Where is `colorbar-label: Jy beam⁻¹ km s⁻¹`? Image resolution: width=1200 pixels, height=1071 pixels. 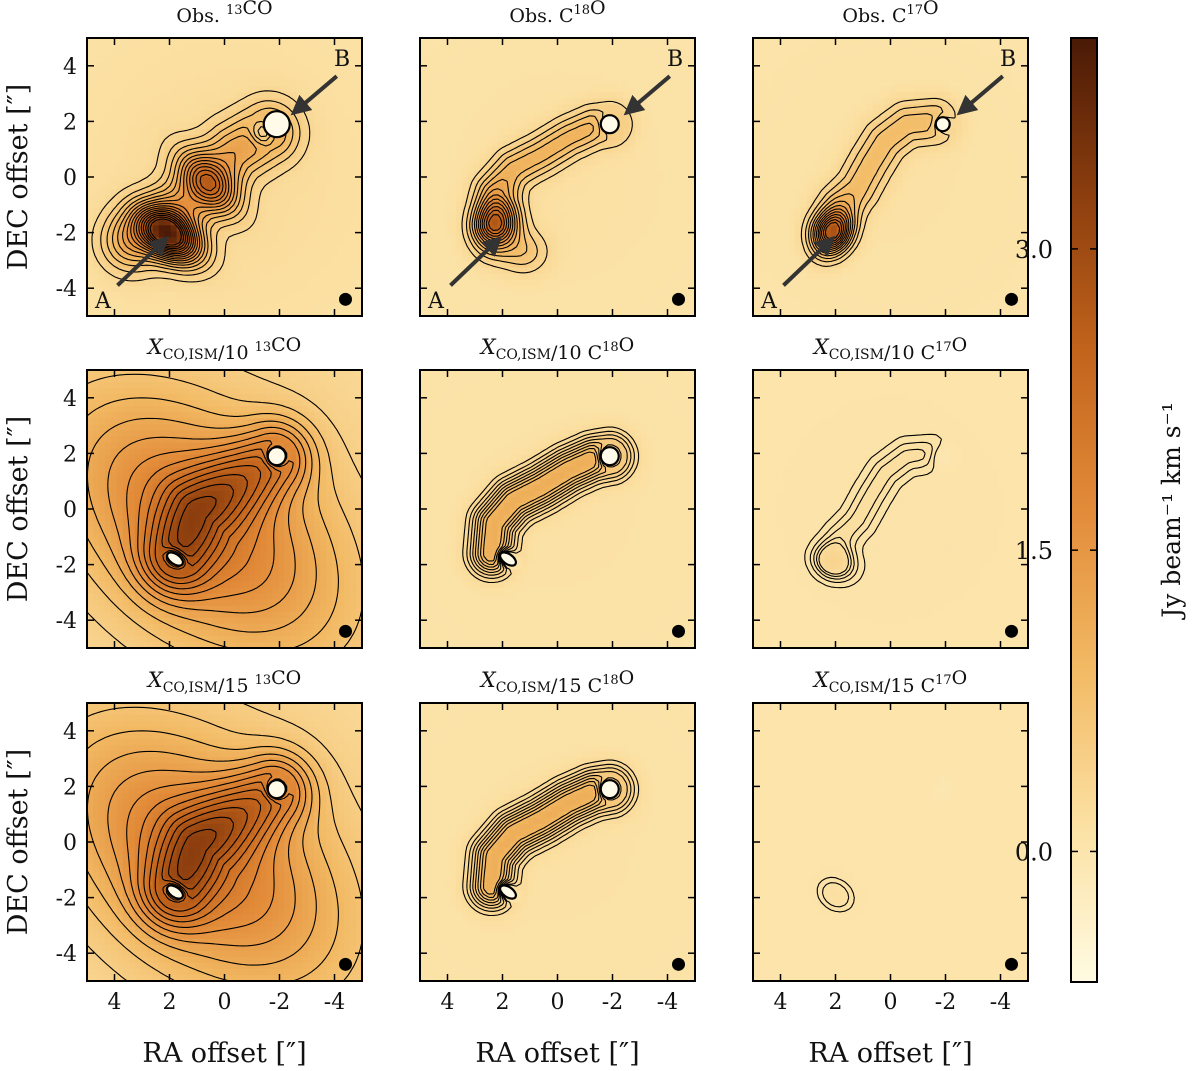
colorbar-label: Jy beam⁻¹ km s⁻¹ is located at coordinates (1171, 511).